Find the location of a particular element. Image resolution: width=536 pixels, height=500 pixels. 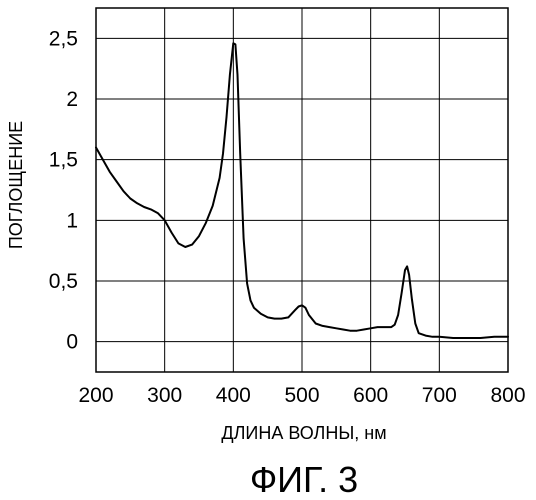

y-tick-labels: 0 0,5 1 1,5 2 2,5 is located at coordinates (63, 190).